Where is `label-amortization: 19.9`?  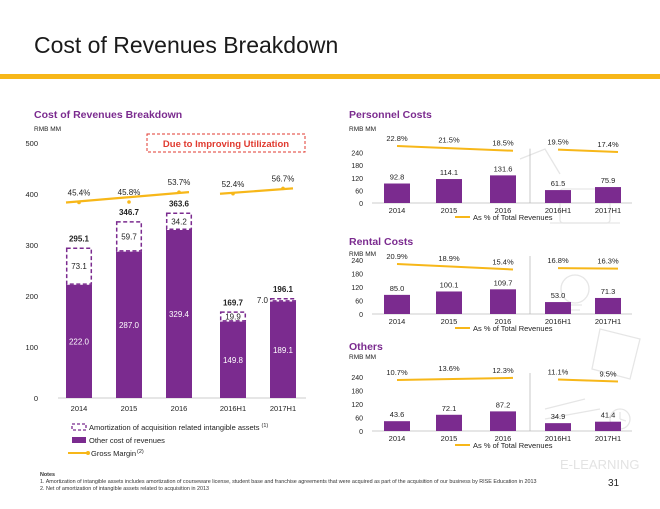
label-amortization: 19.9 is located at coordinates (233, 317).